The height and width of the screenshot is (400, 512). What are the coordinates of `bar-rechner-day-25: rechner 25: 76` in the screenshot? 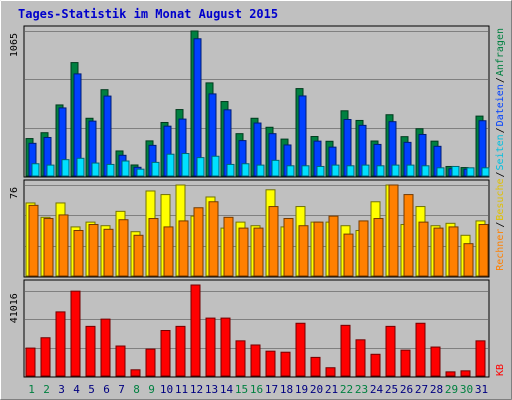 It's located at (393, 230).